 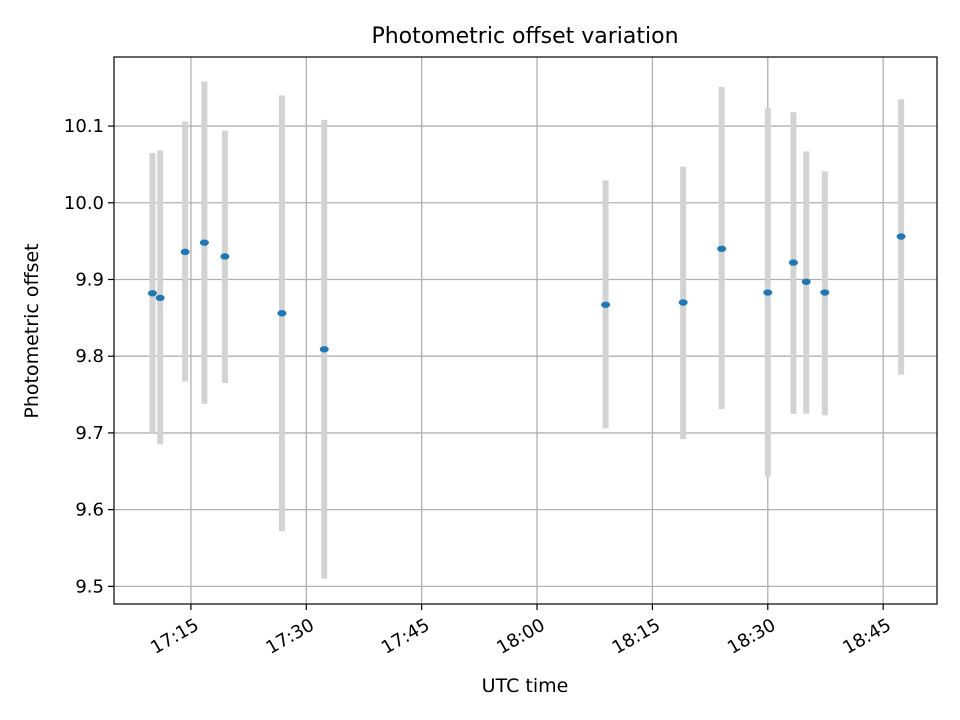 I want to click on y-tick-label: 10.0, so click(x=84, y=203).